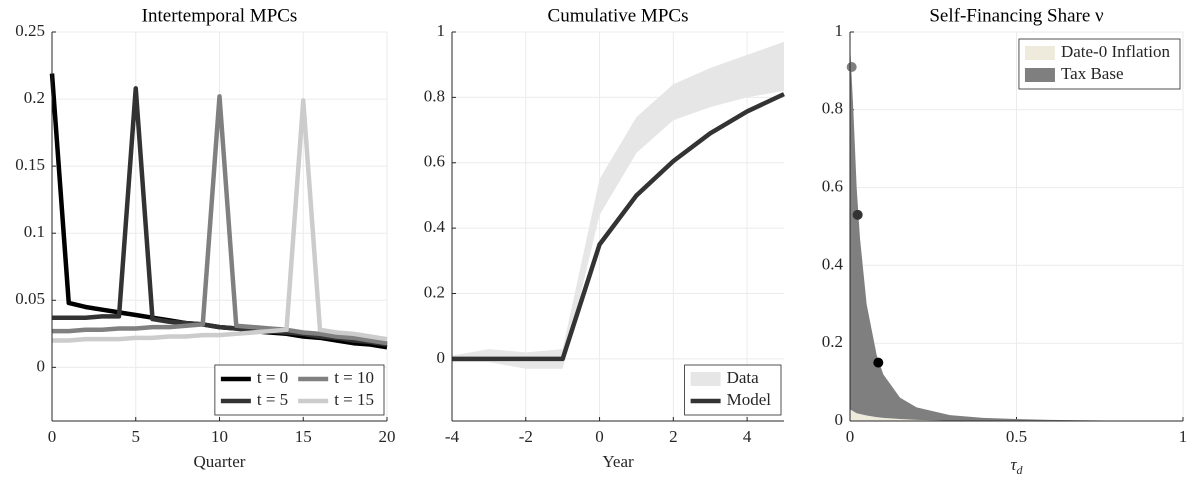 The image size is (1194, 481). What do you see at coordinates (272, 377) in the screenshot?
I see `legend-label: t = 0` at bounding box center [272, 377].